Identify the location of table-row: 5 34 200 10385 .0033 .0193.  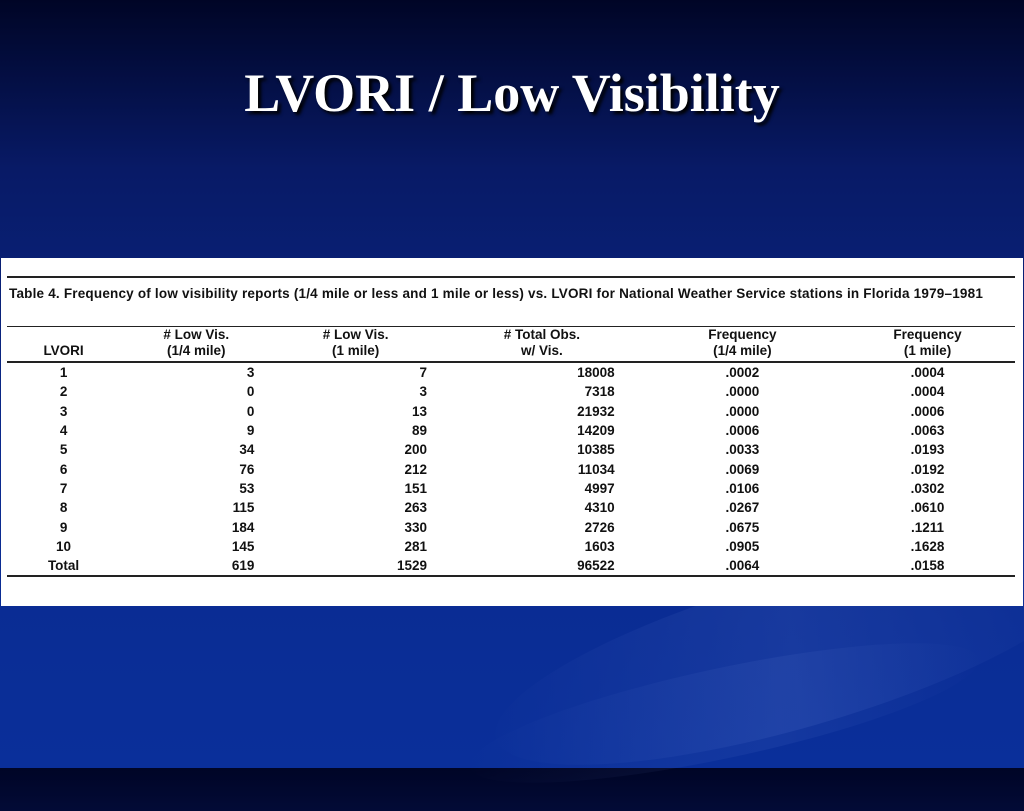
(511, 449).